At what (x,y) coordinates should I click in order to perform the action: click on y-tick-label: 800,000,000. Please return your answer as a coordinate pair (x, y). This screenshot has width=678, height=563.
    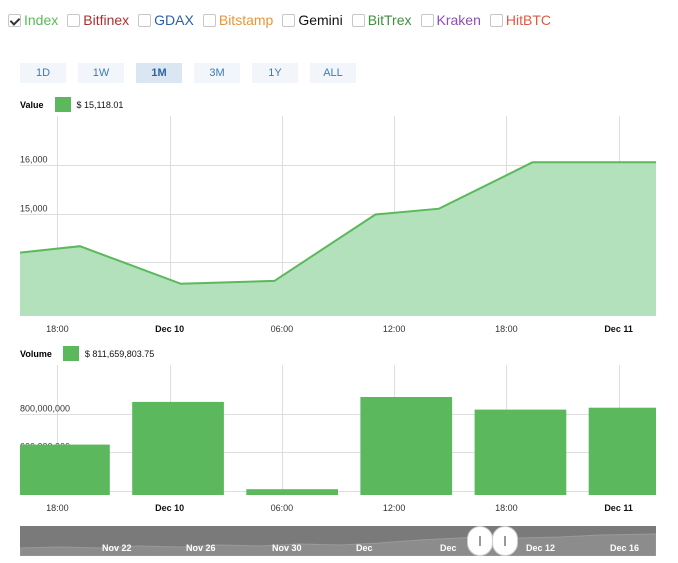
    Looking at the image, I should click on (45, 409).